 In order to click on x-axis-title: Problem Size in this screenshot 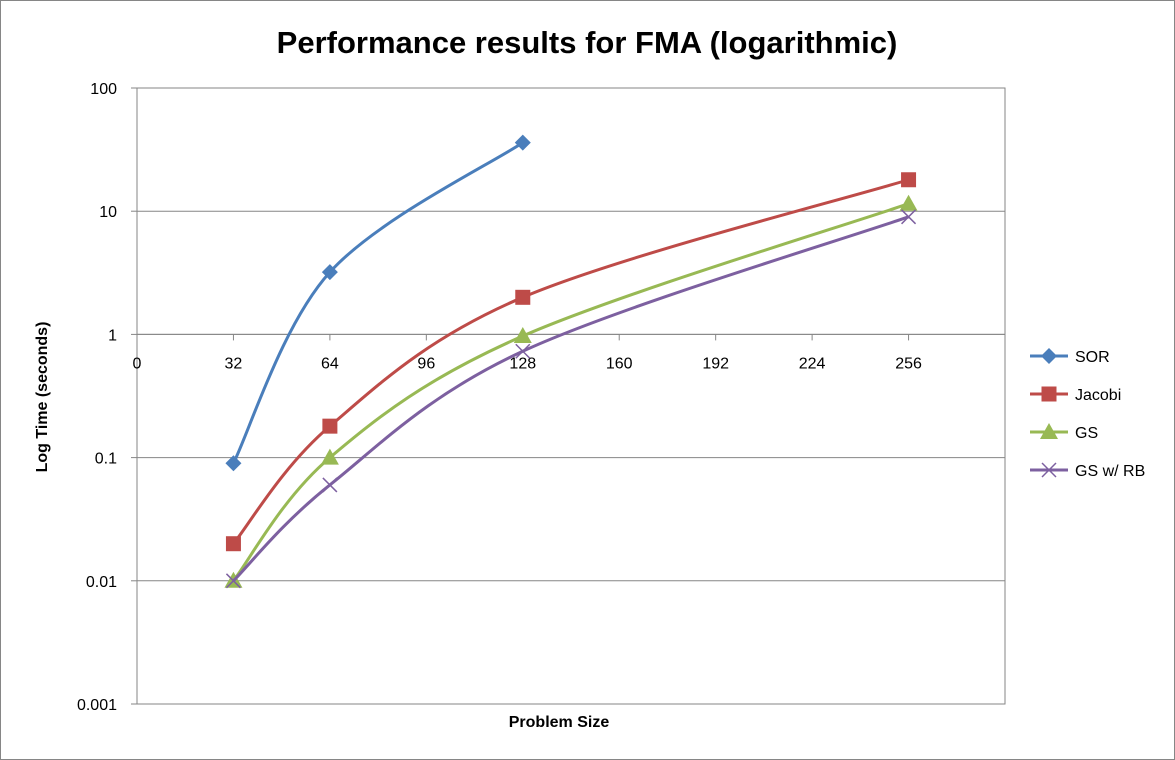, I will do `click(559, 722)`.